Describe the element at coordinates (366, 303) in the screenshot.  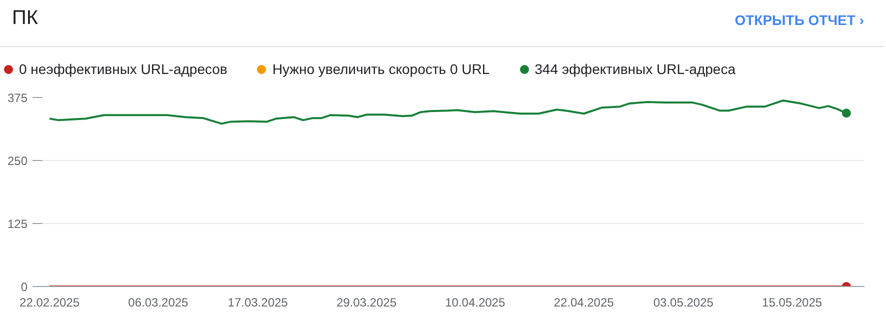
I see `x-tick-label: 29.03.2025` at that location.